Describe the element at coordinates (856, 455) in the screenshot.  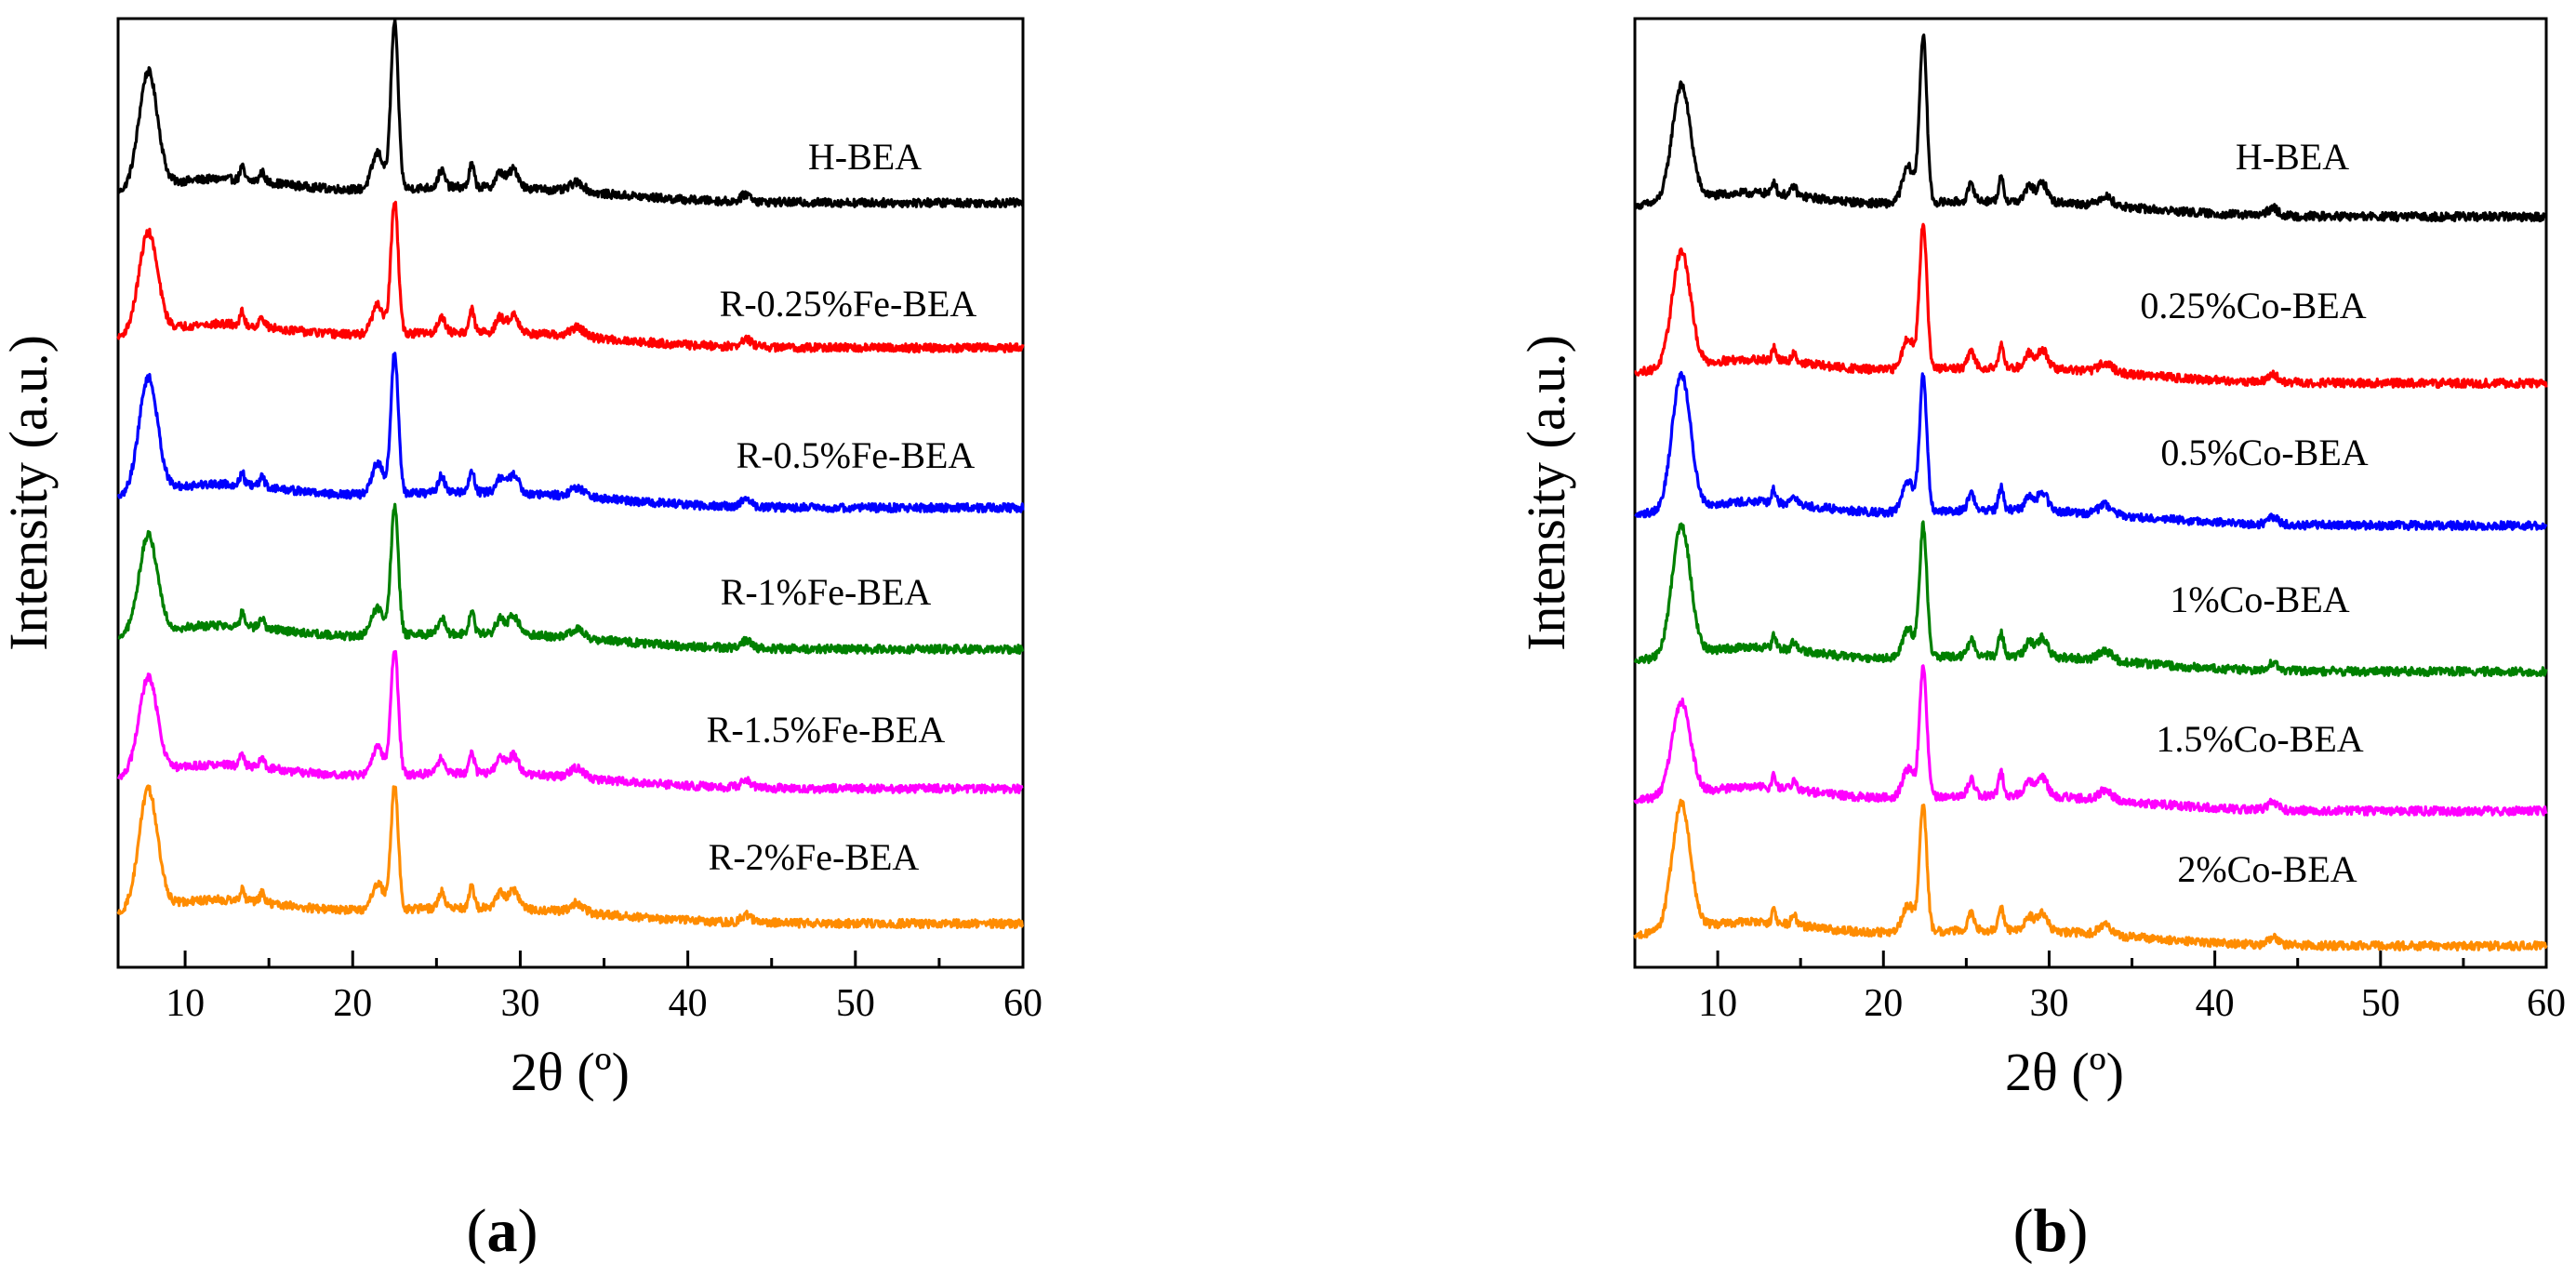
I see `series-label: R-0.5%Fe-BEA` at that location.